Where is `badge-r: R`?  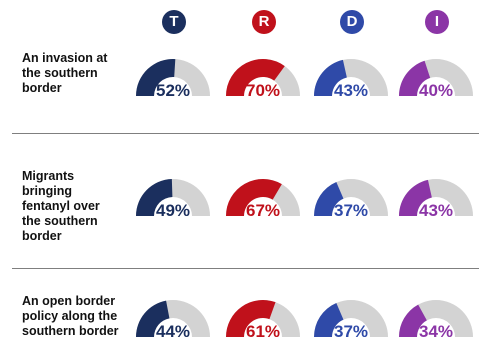
badge-r: R is located at coordinates (264, 22).